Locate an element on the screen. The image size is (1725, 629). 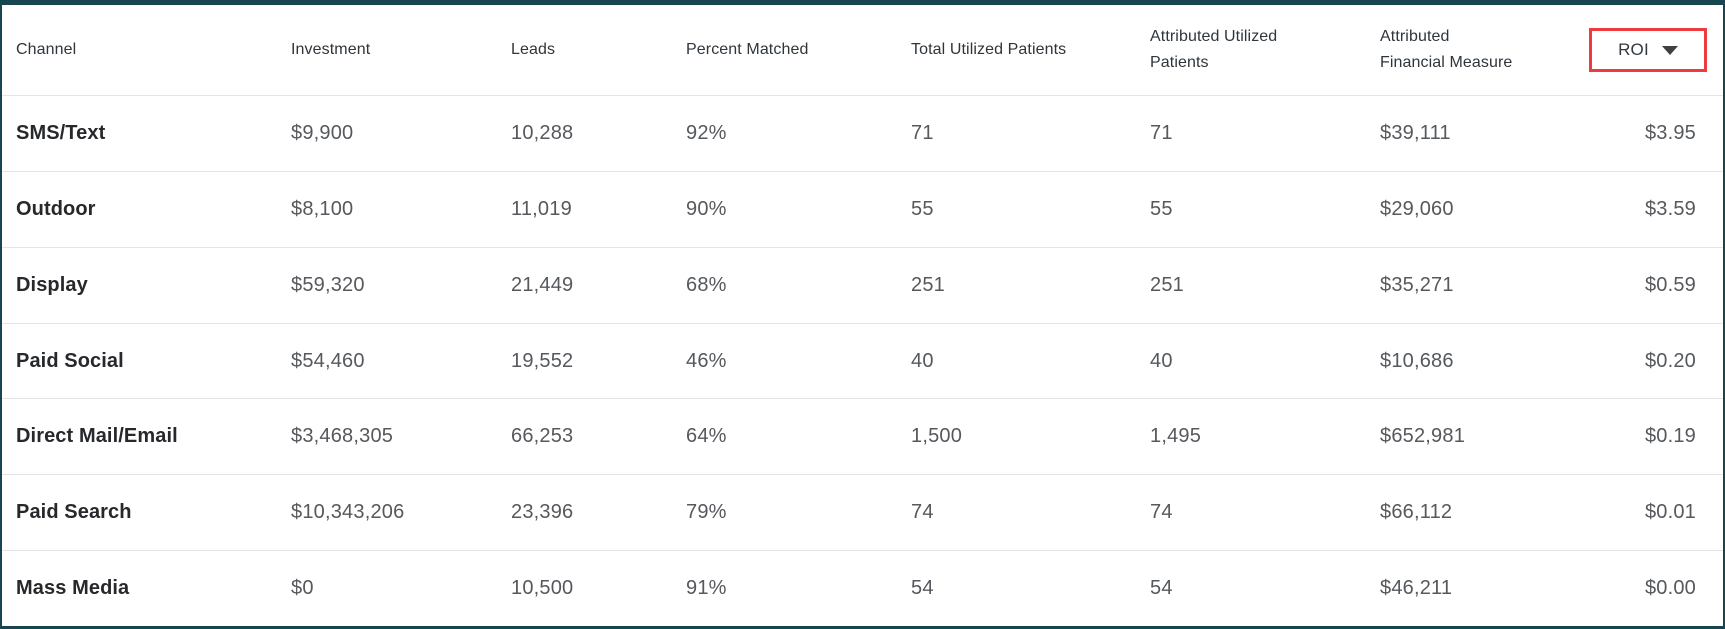
cell-investment: $3,468,305 is located at coordinates (342, 436).